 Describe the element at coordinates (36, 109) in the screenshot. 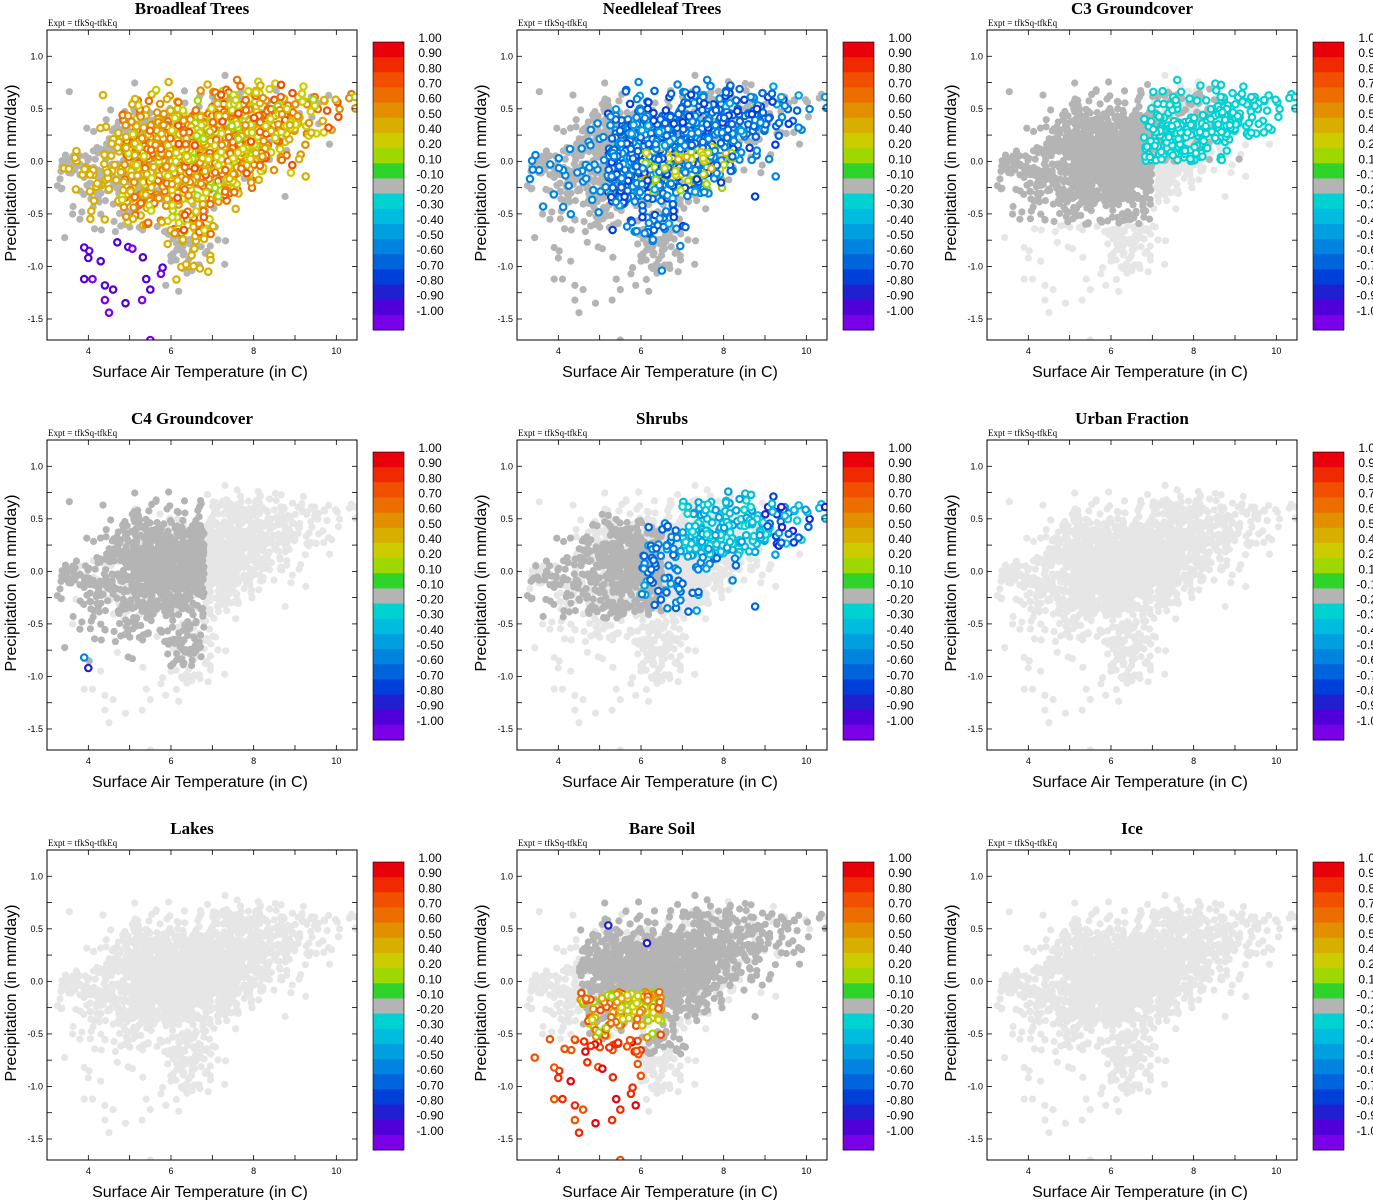

I see `y-tick-label: 0.5` at that location.